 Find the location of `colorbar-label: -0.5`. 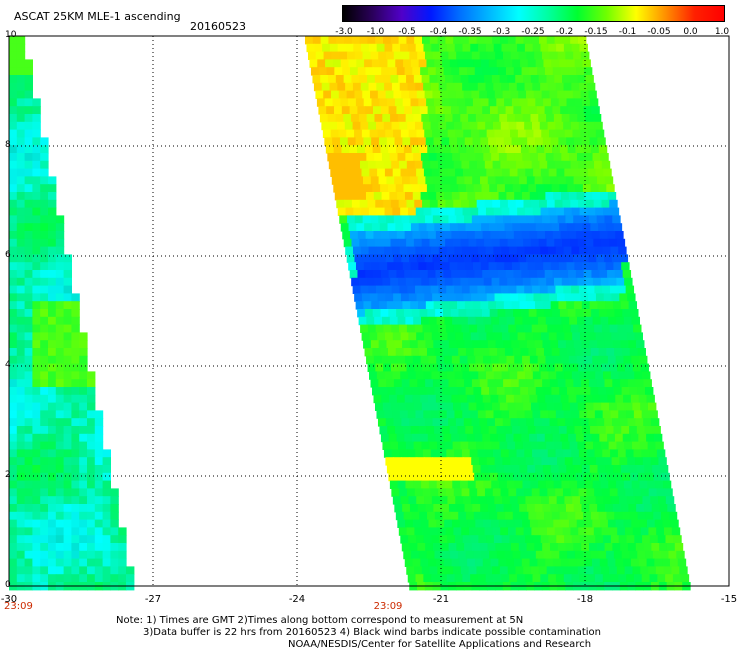

colorbar-label: -0.5 is located at coordinates (407, 32).